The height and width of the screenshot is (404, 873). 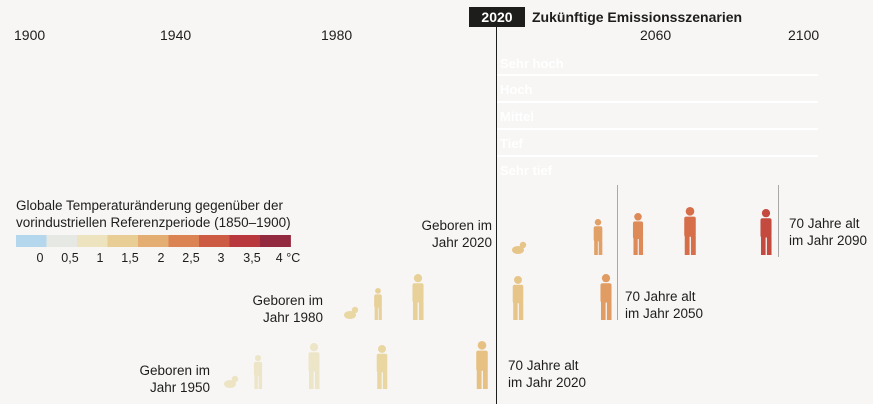 What do you see at coordinates (161, 258) in the screenshot?
I see `legend-tick: 2` at bounding box center [161, 258].